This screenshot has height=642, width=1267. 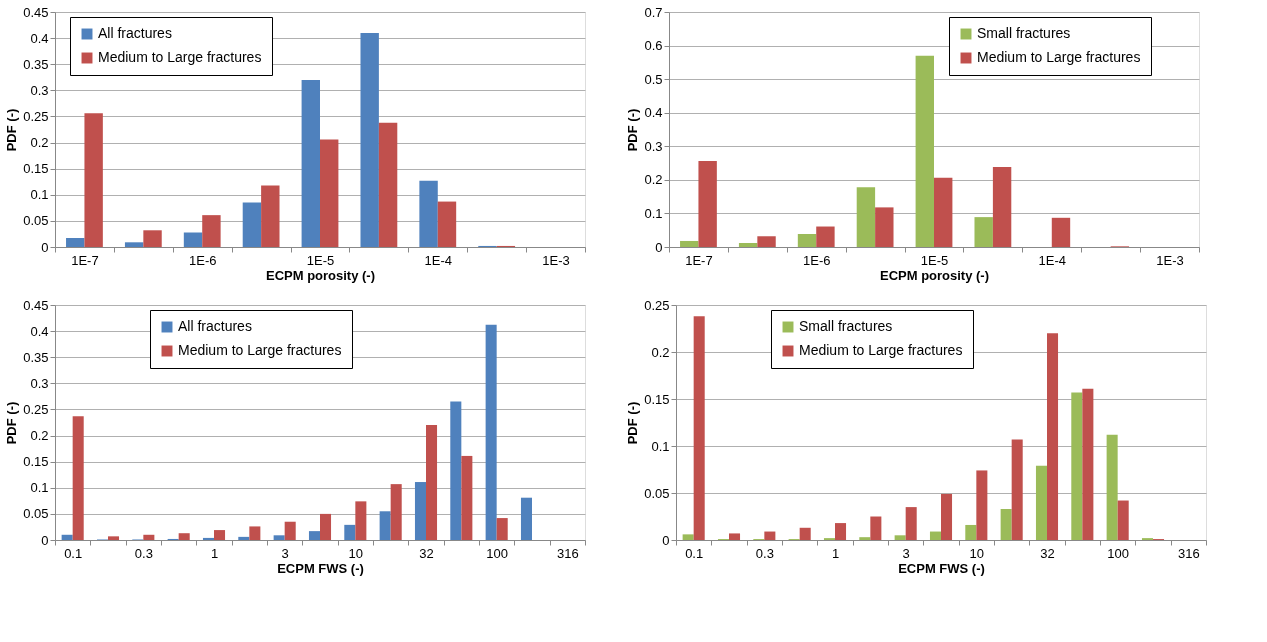 What do you see at coordinates (73, 553) in the screenshot?
I see `x-tick-label: 0.1` at bounding box center [73, 553].